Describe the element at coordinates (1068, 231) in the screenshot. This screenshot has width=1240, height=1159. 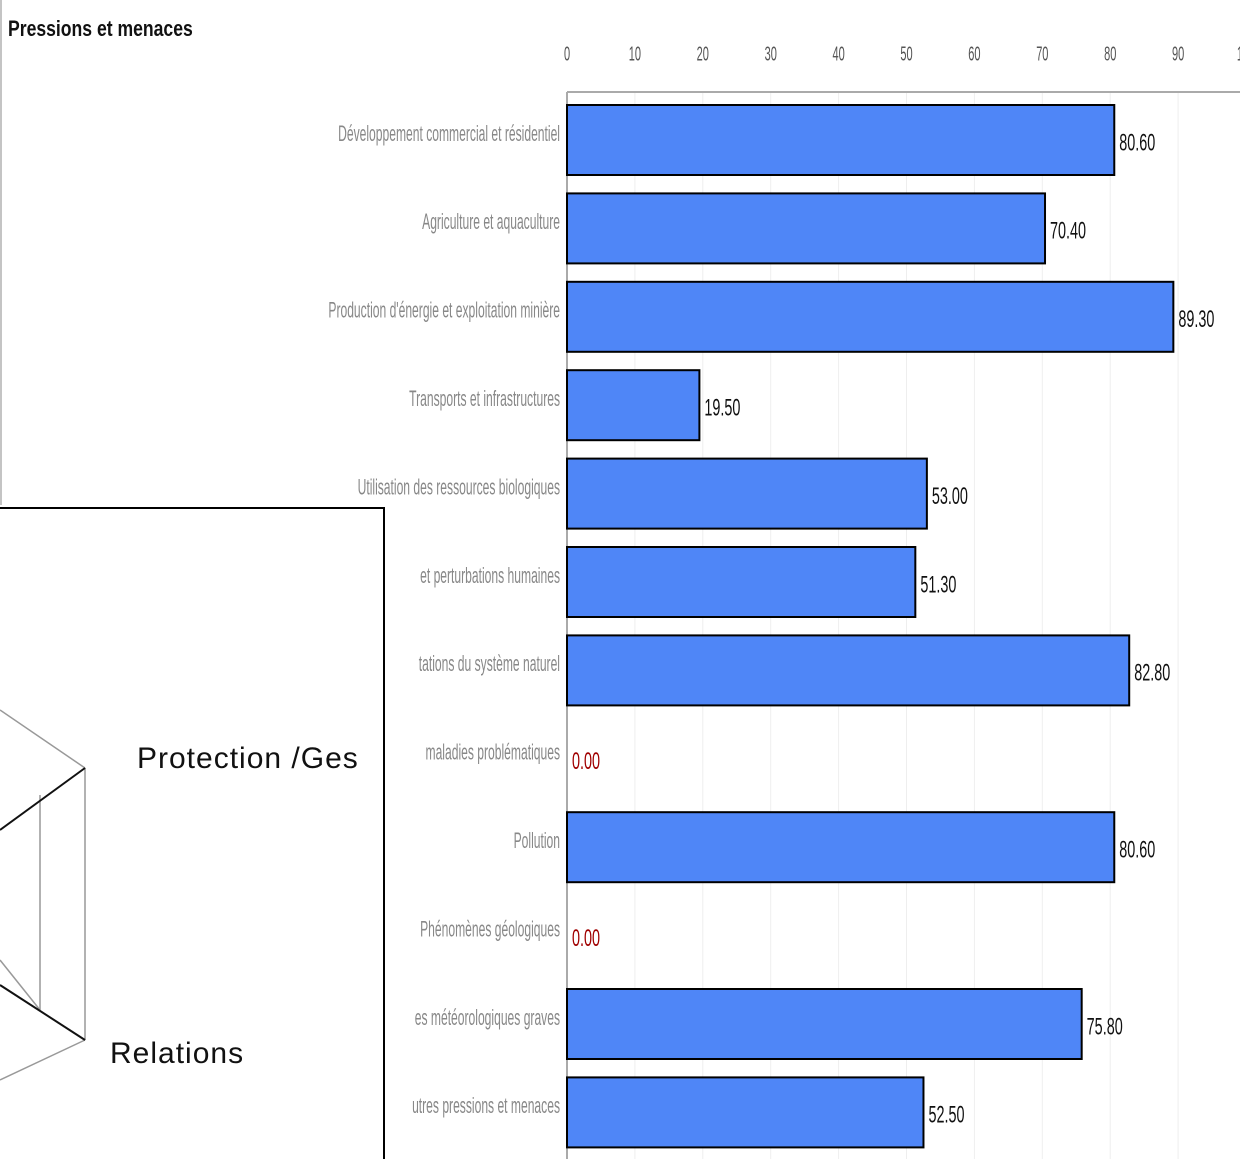
I see `value-label: 70.40` at that location.